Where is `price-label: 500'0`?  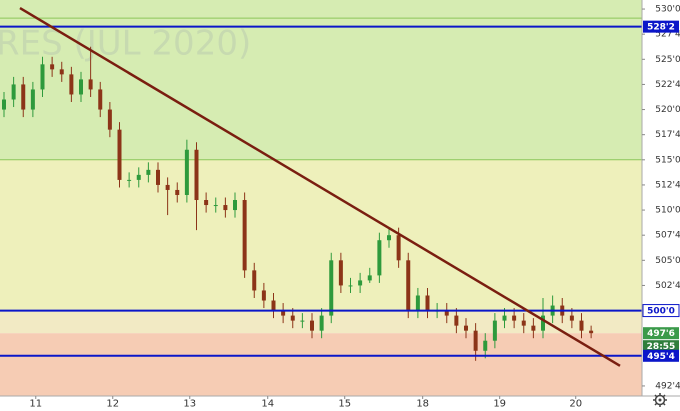 price-label: 500'0 is located at coordinates (661, 312).